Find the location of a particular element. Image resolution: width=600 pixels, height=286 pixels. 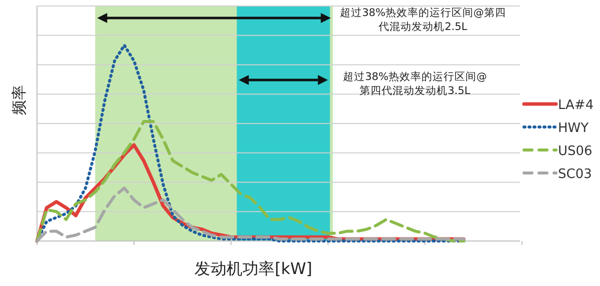

legend-label: US06 is located at coordinates (575, 151).